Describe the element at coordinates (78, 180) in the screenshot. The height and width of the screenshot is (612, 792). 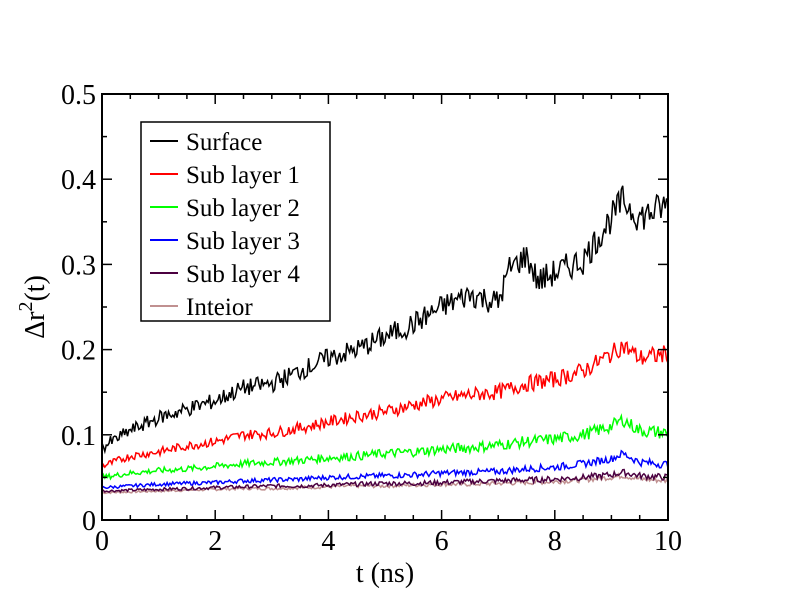
I see `y-tick-label: 0.4` at that location.